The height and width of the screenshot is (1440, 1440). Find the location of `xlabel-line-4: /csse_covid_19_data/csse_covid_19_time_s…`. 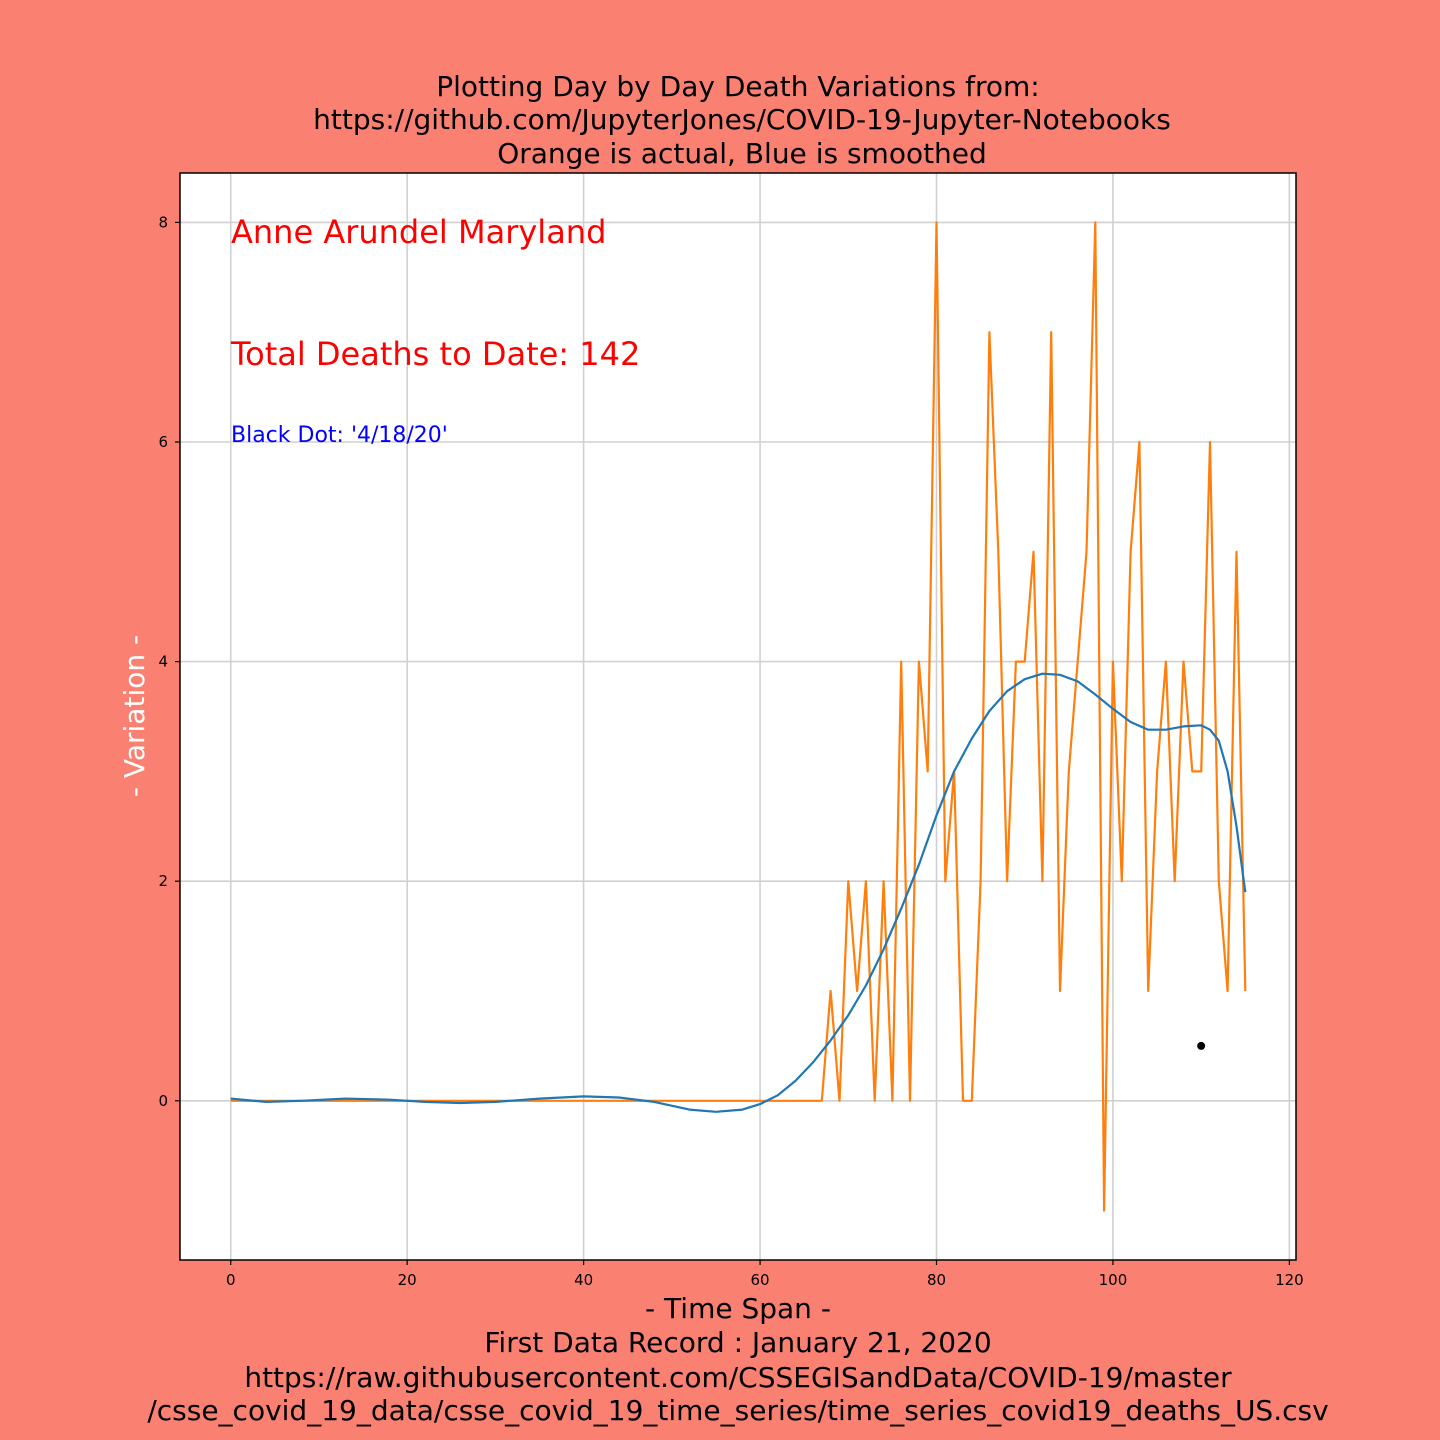

xlabel-line-4: /csse_covid_19_data/csse_covid_19_time_s… is located at coordinates (737, 1410).